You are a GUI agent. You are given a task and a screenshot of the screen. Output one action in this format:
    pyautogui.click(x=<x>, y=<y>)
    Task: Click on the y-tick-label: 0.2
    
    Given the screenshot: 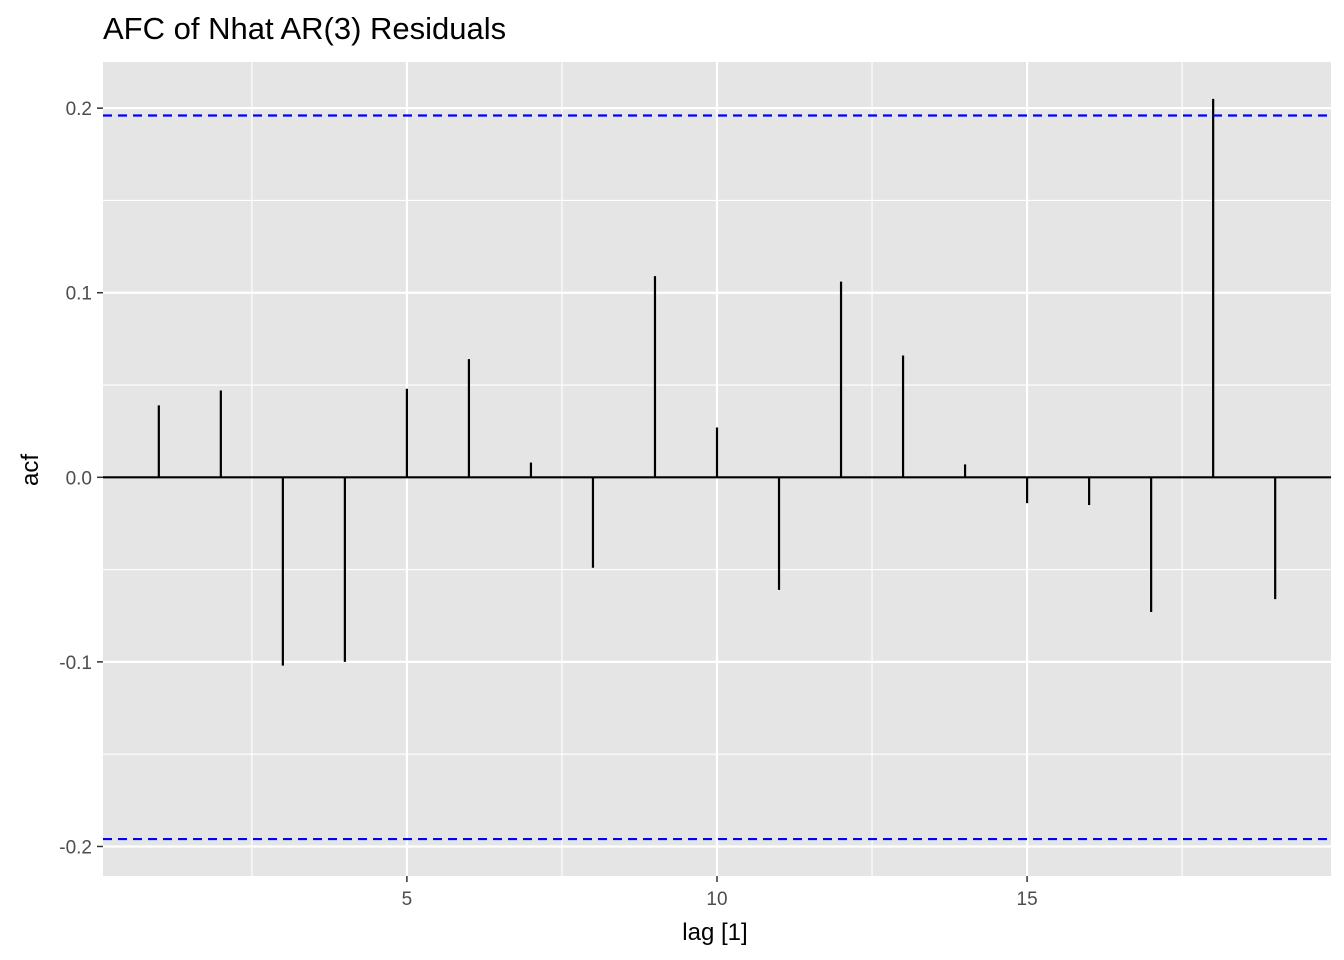 What is the action you would take?
    pyautogui.click(x=79, y=109)
    